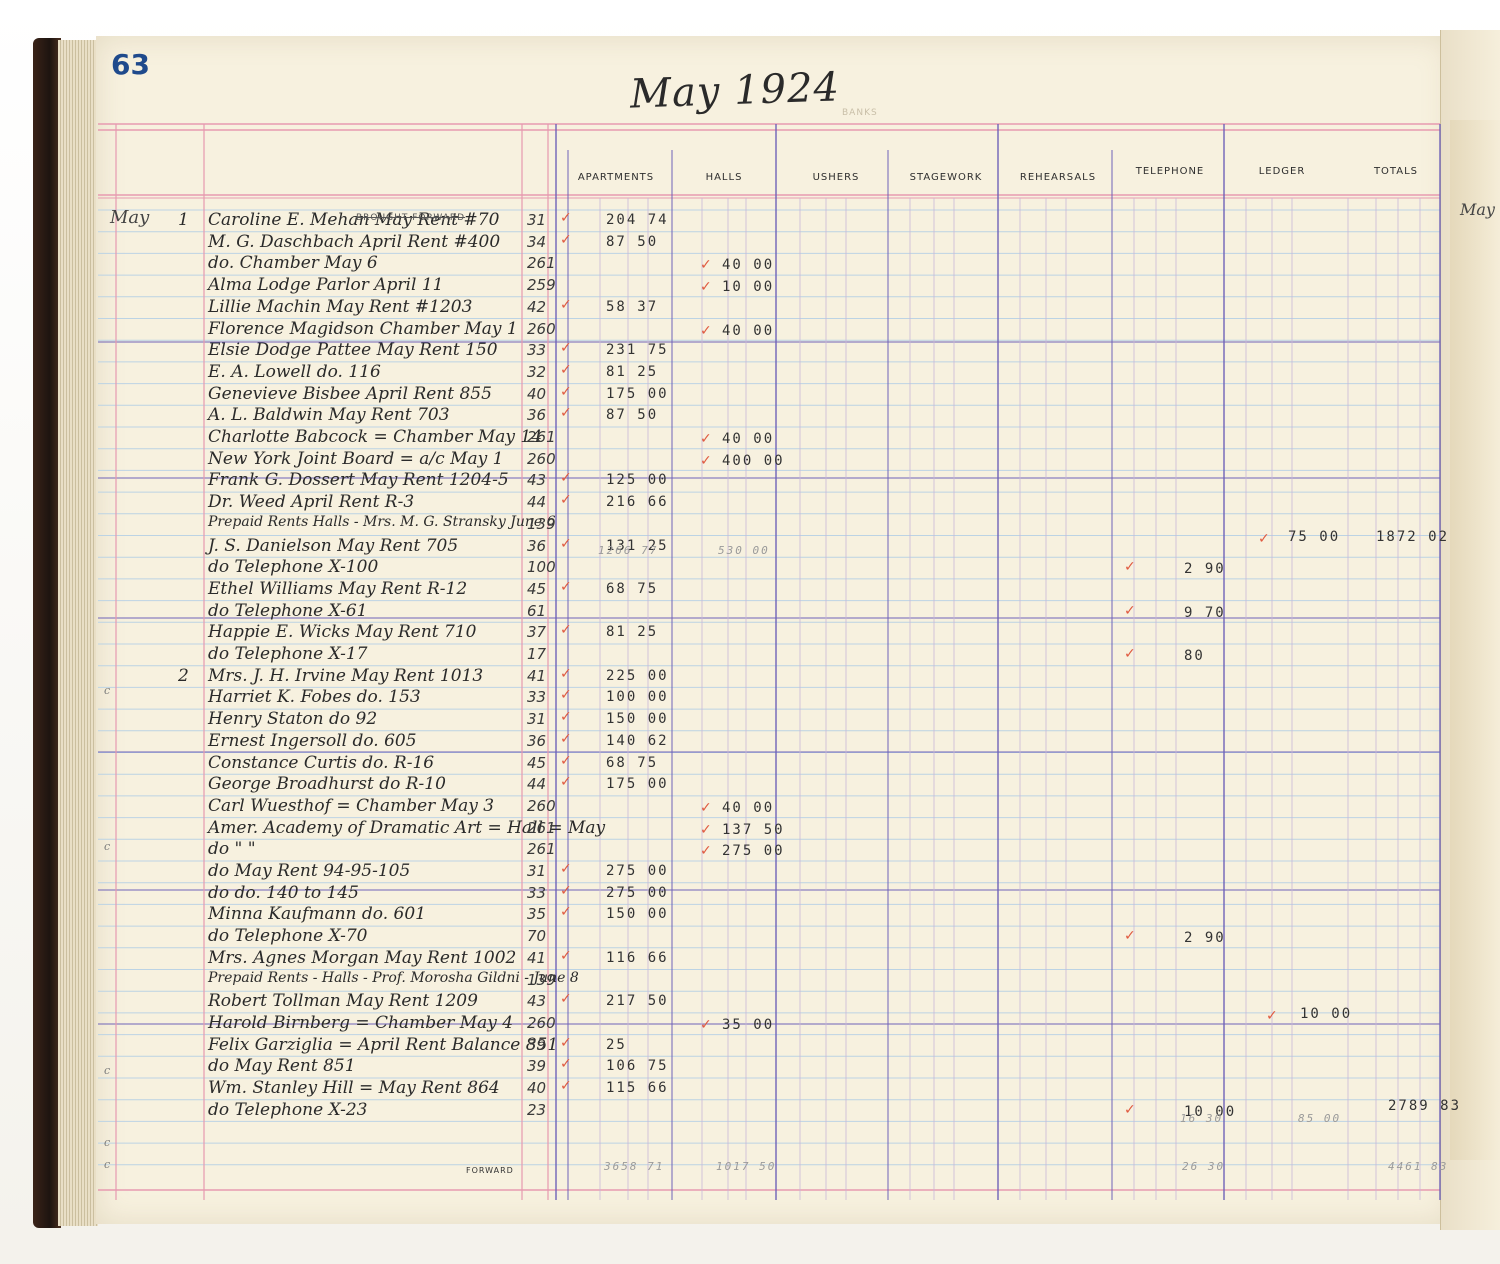 This screenshot has height=1264, width=1500. What do you see at coordinates (312, 740) in the screenshot?
I see `entry-description: Ernest Ingersoll do. 605` at bounding box center [312, 740].